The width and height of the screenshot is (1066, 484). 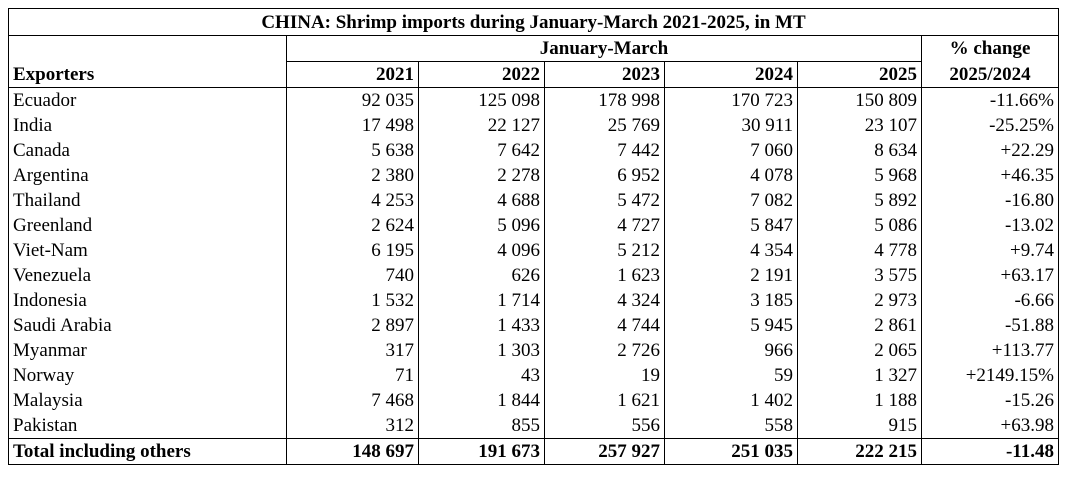 I want to click on exporter-name: Norway, so click(x=147, y=375).